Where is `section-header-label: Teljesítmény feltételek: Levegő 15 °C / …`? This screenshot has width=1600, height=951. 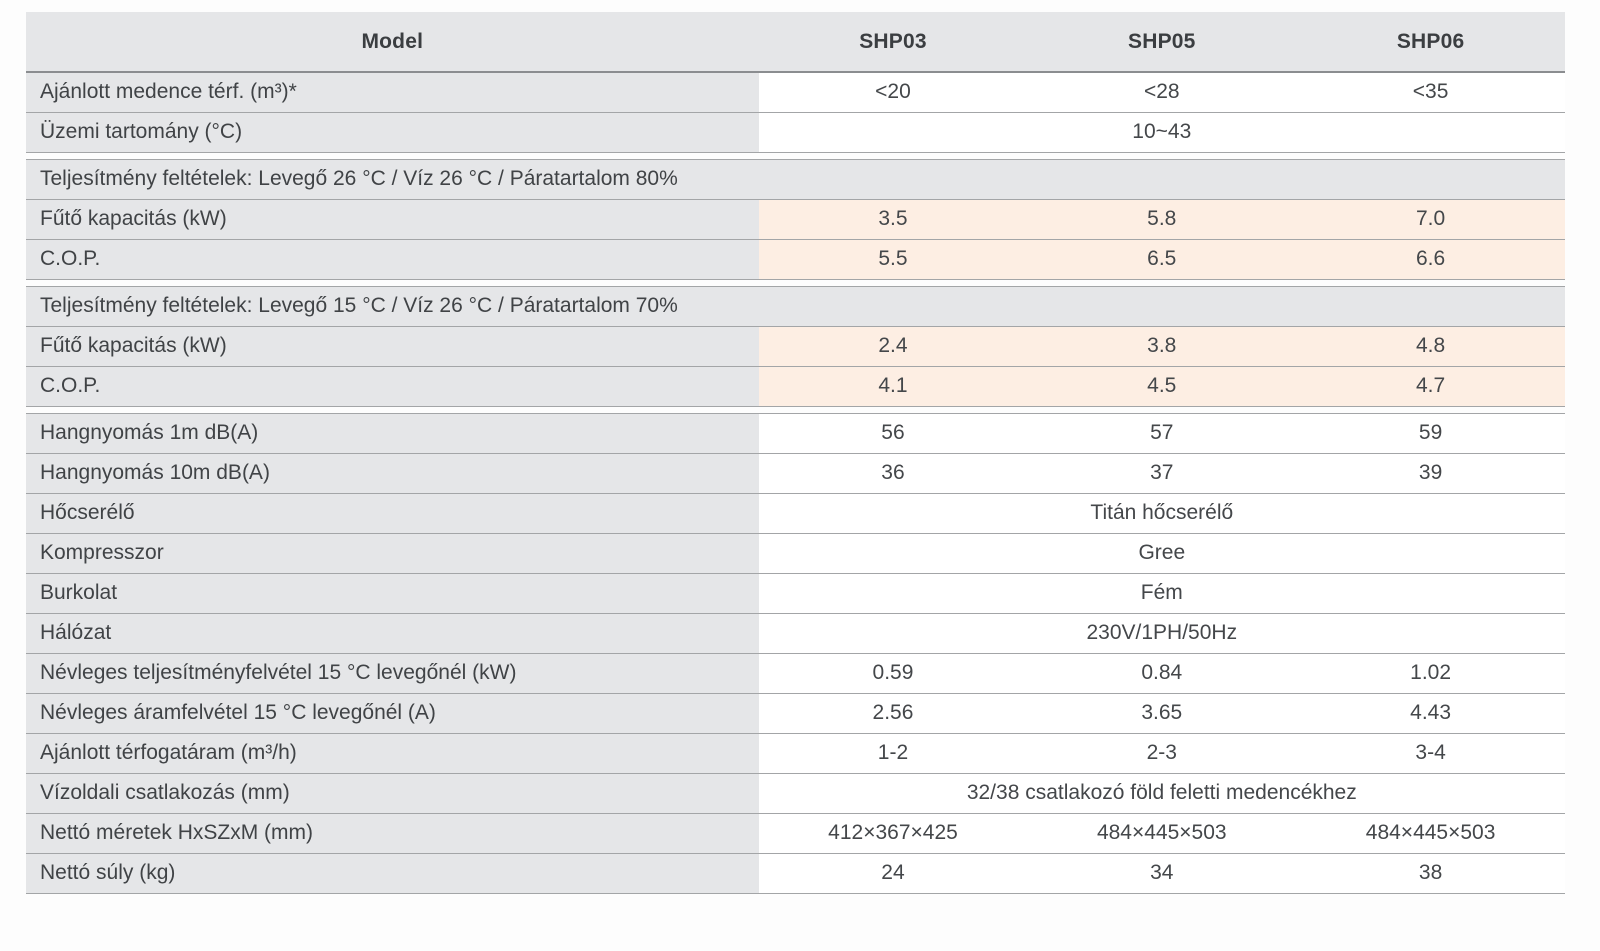
section-header-label: Teljesítmény feltételek: Levegő 15 °C / … is located at coordinates (795, 305).